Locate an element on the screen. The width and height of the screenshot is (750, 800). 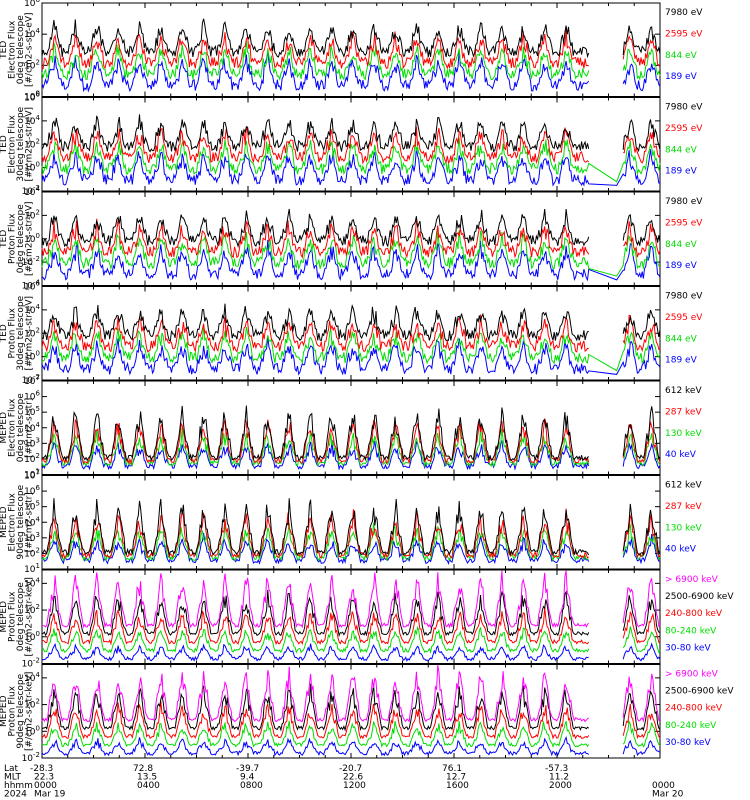
x-axis-tick-lat: 76.1 is located at coordinates (452, 769).